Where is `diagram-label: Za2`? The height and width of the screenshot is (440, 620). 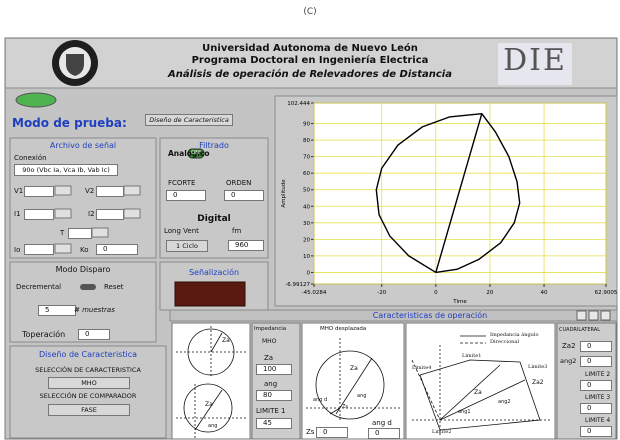
diagram-label: Za2 is located at coordinates (538, 382).